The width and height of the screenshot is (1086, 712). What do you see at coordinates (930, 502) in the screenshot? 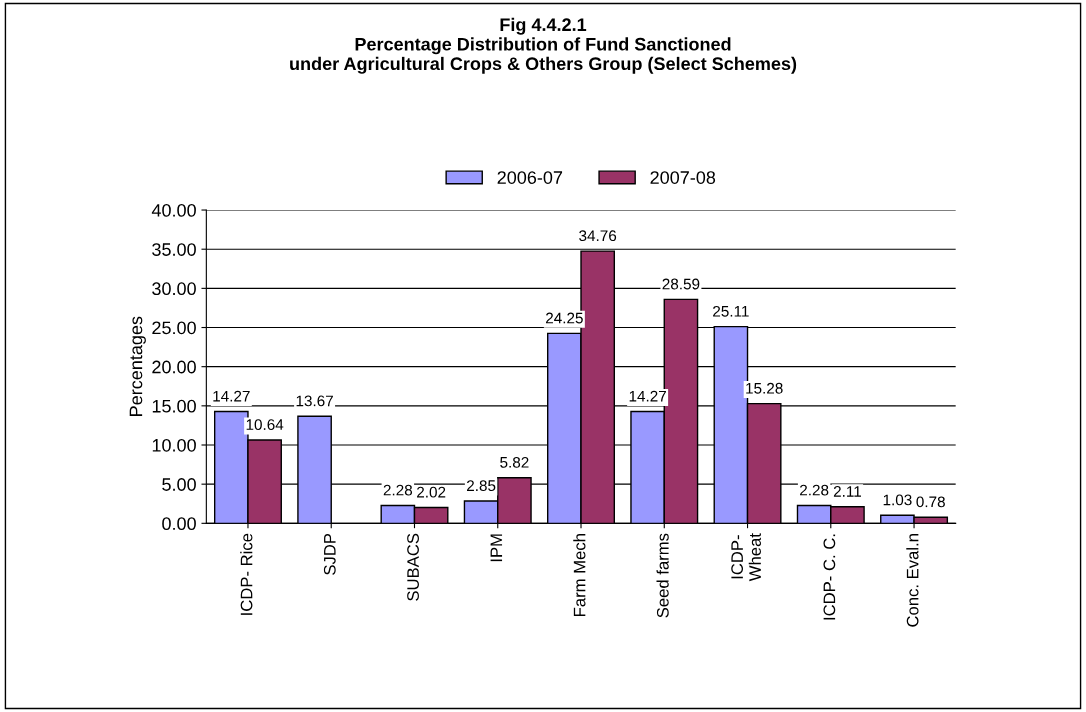
I see `data-label: 0.78` at bounding box center [930, 502].